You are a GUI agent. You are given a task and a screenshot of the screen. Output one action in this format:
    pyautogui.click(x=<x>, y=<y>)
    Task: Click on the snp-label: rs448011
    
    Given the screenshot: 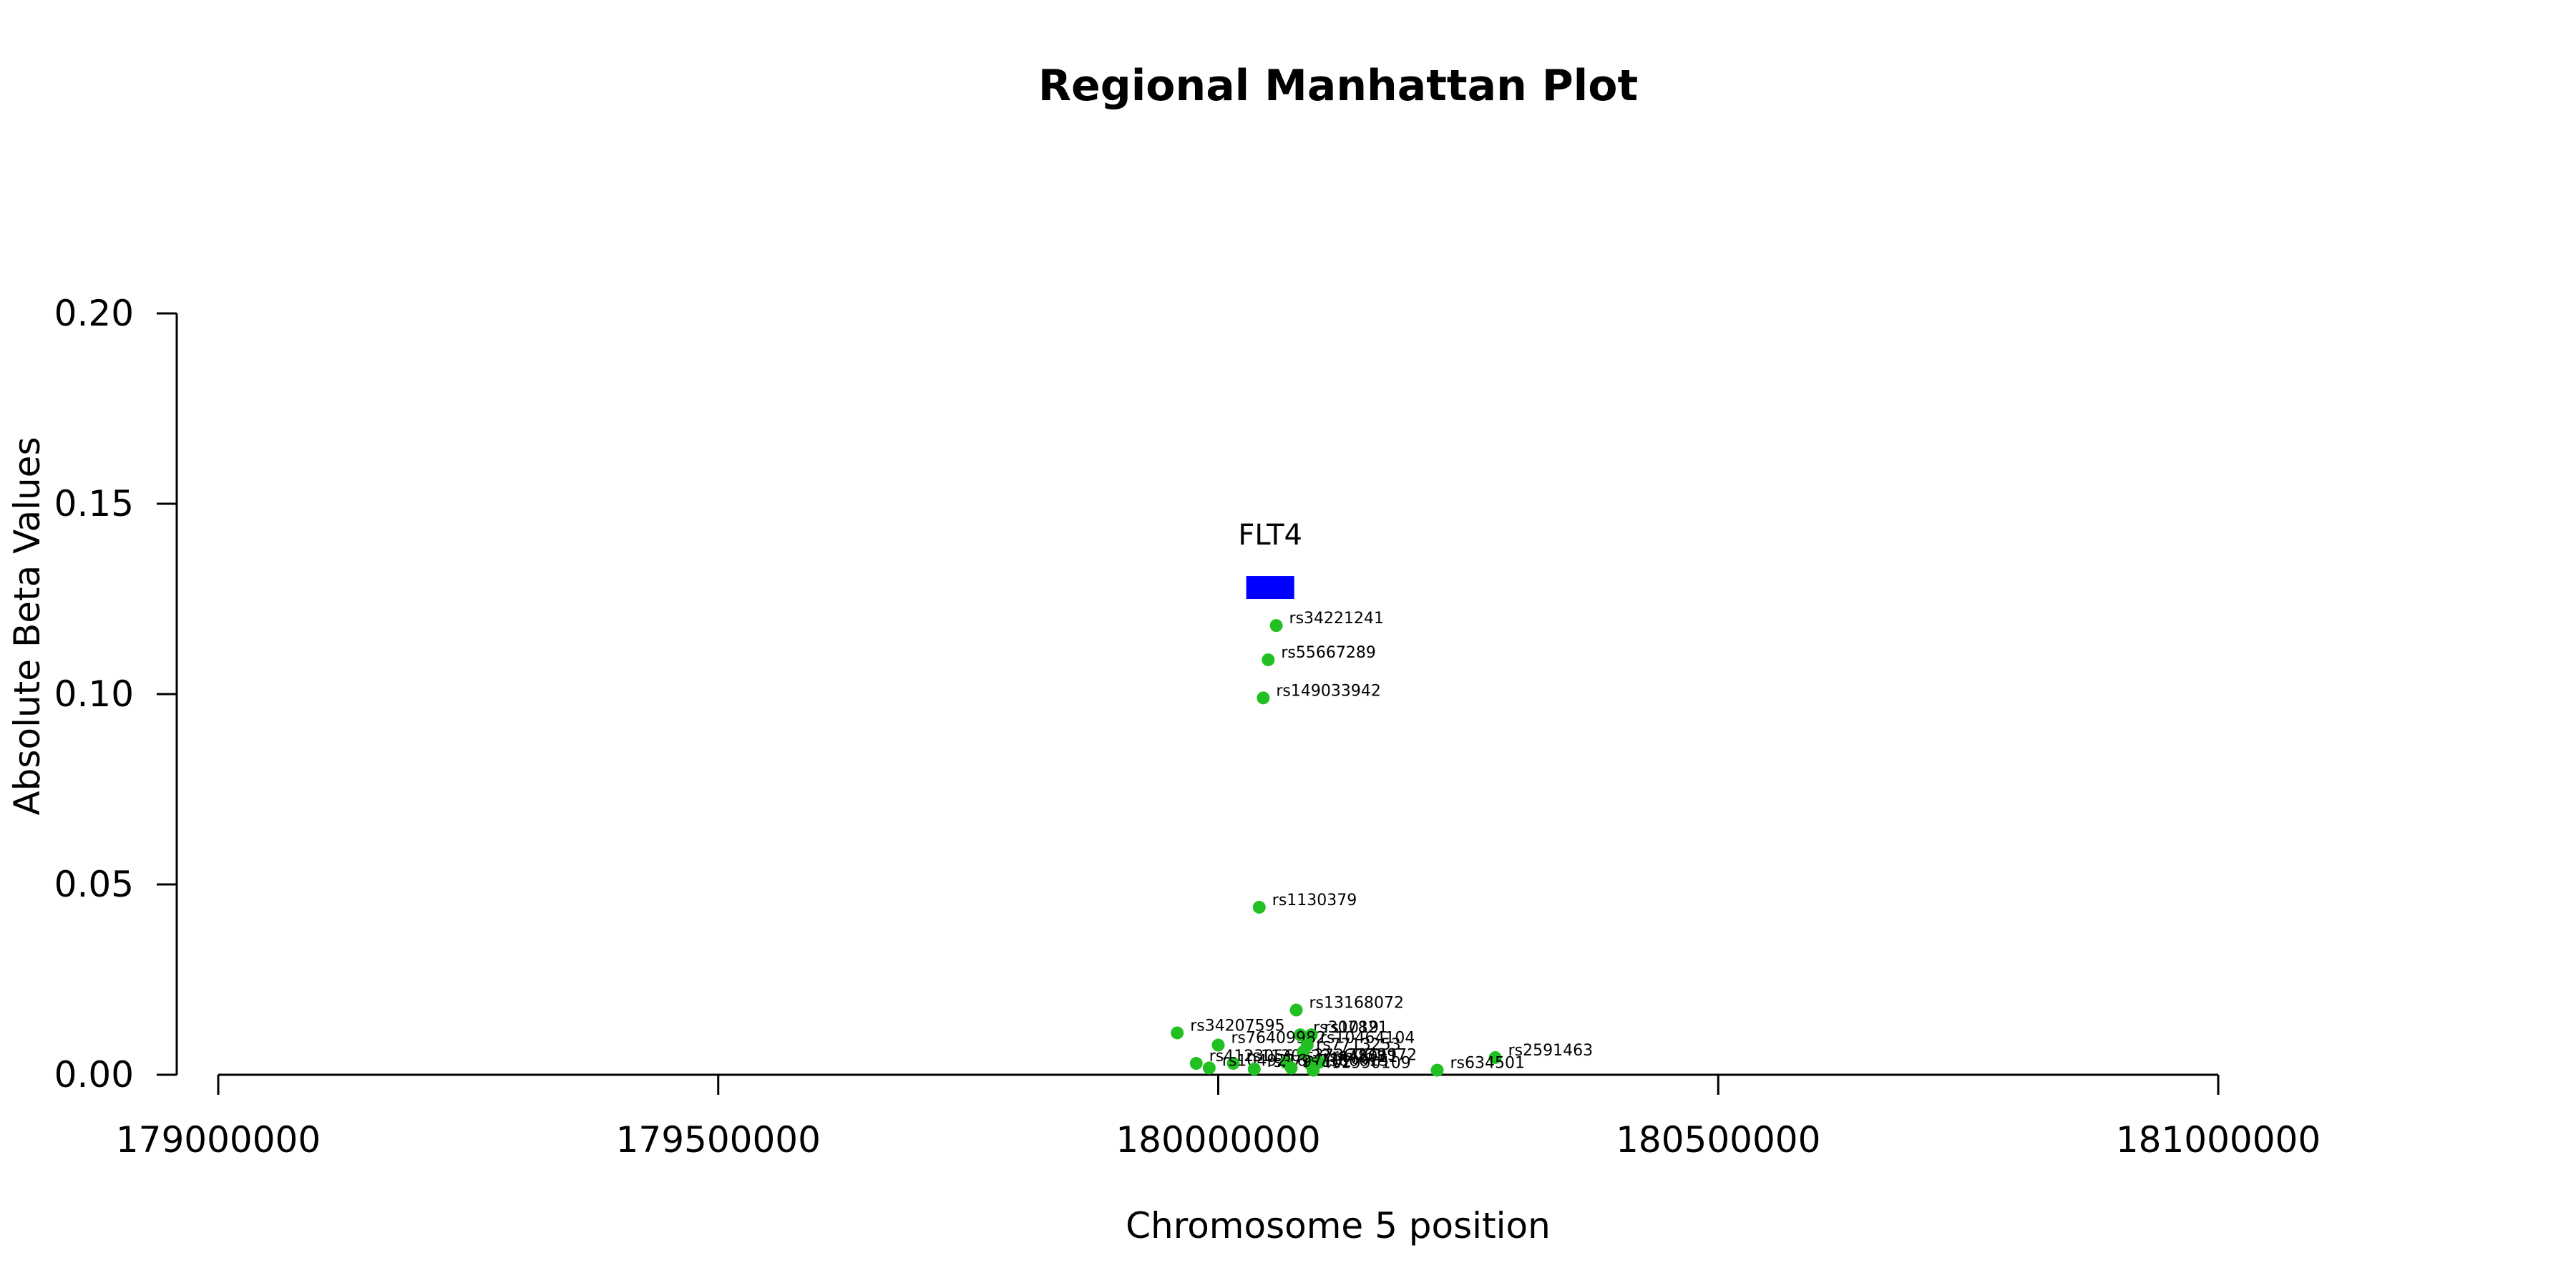 What is the action you would take?
    pyautogui.click(x=1360, y=1057)
    